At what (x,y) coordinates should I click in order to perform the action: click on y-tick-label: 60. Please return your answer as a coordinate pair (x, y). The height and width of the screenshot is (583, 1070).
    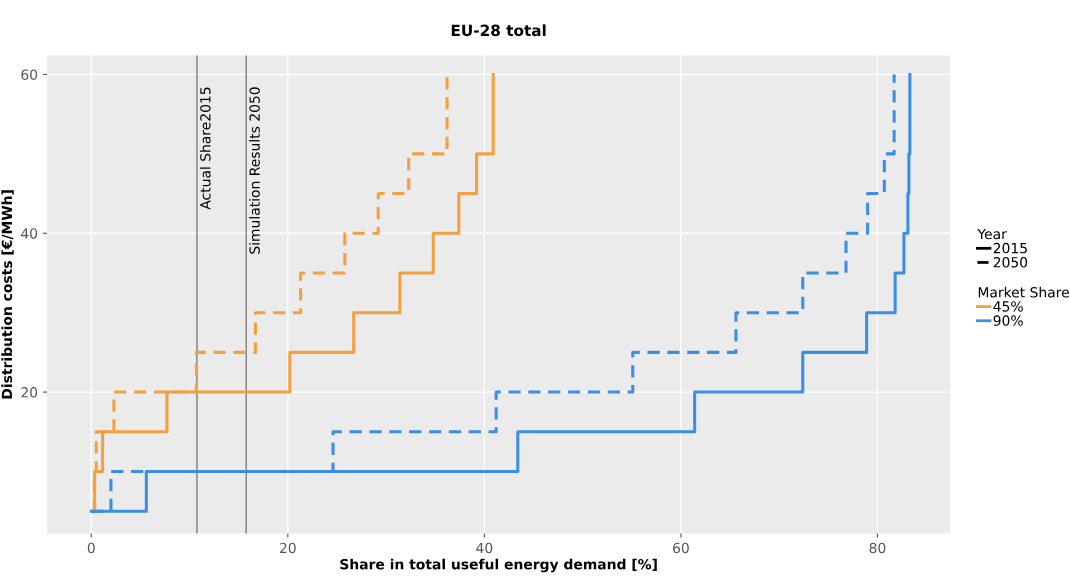
    Looking at the image, I should click on (29, 74).